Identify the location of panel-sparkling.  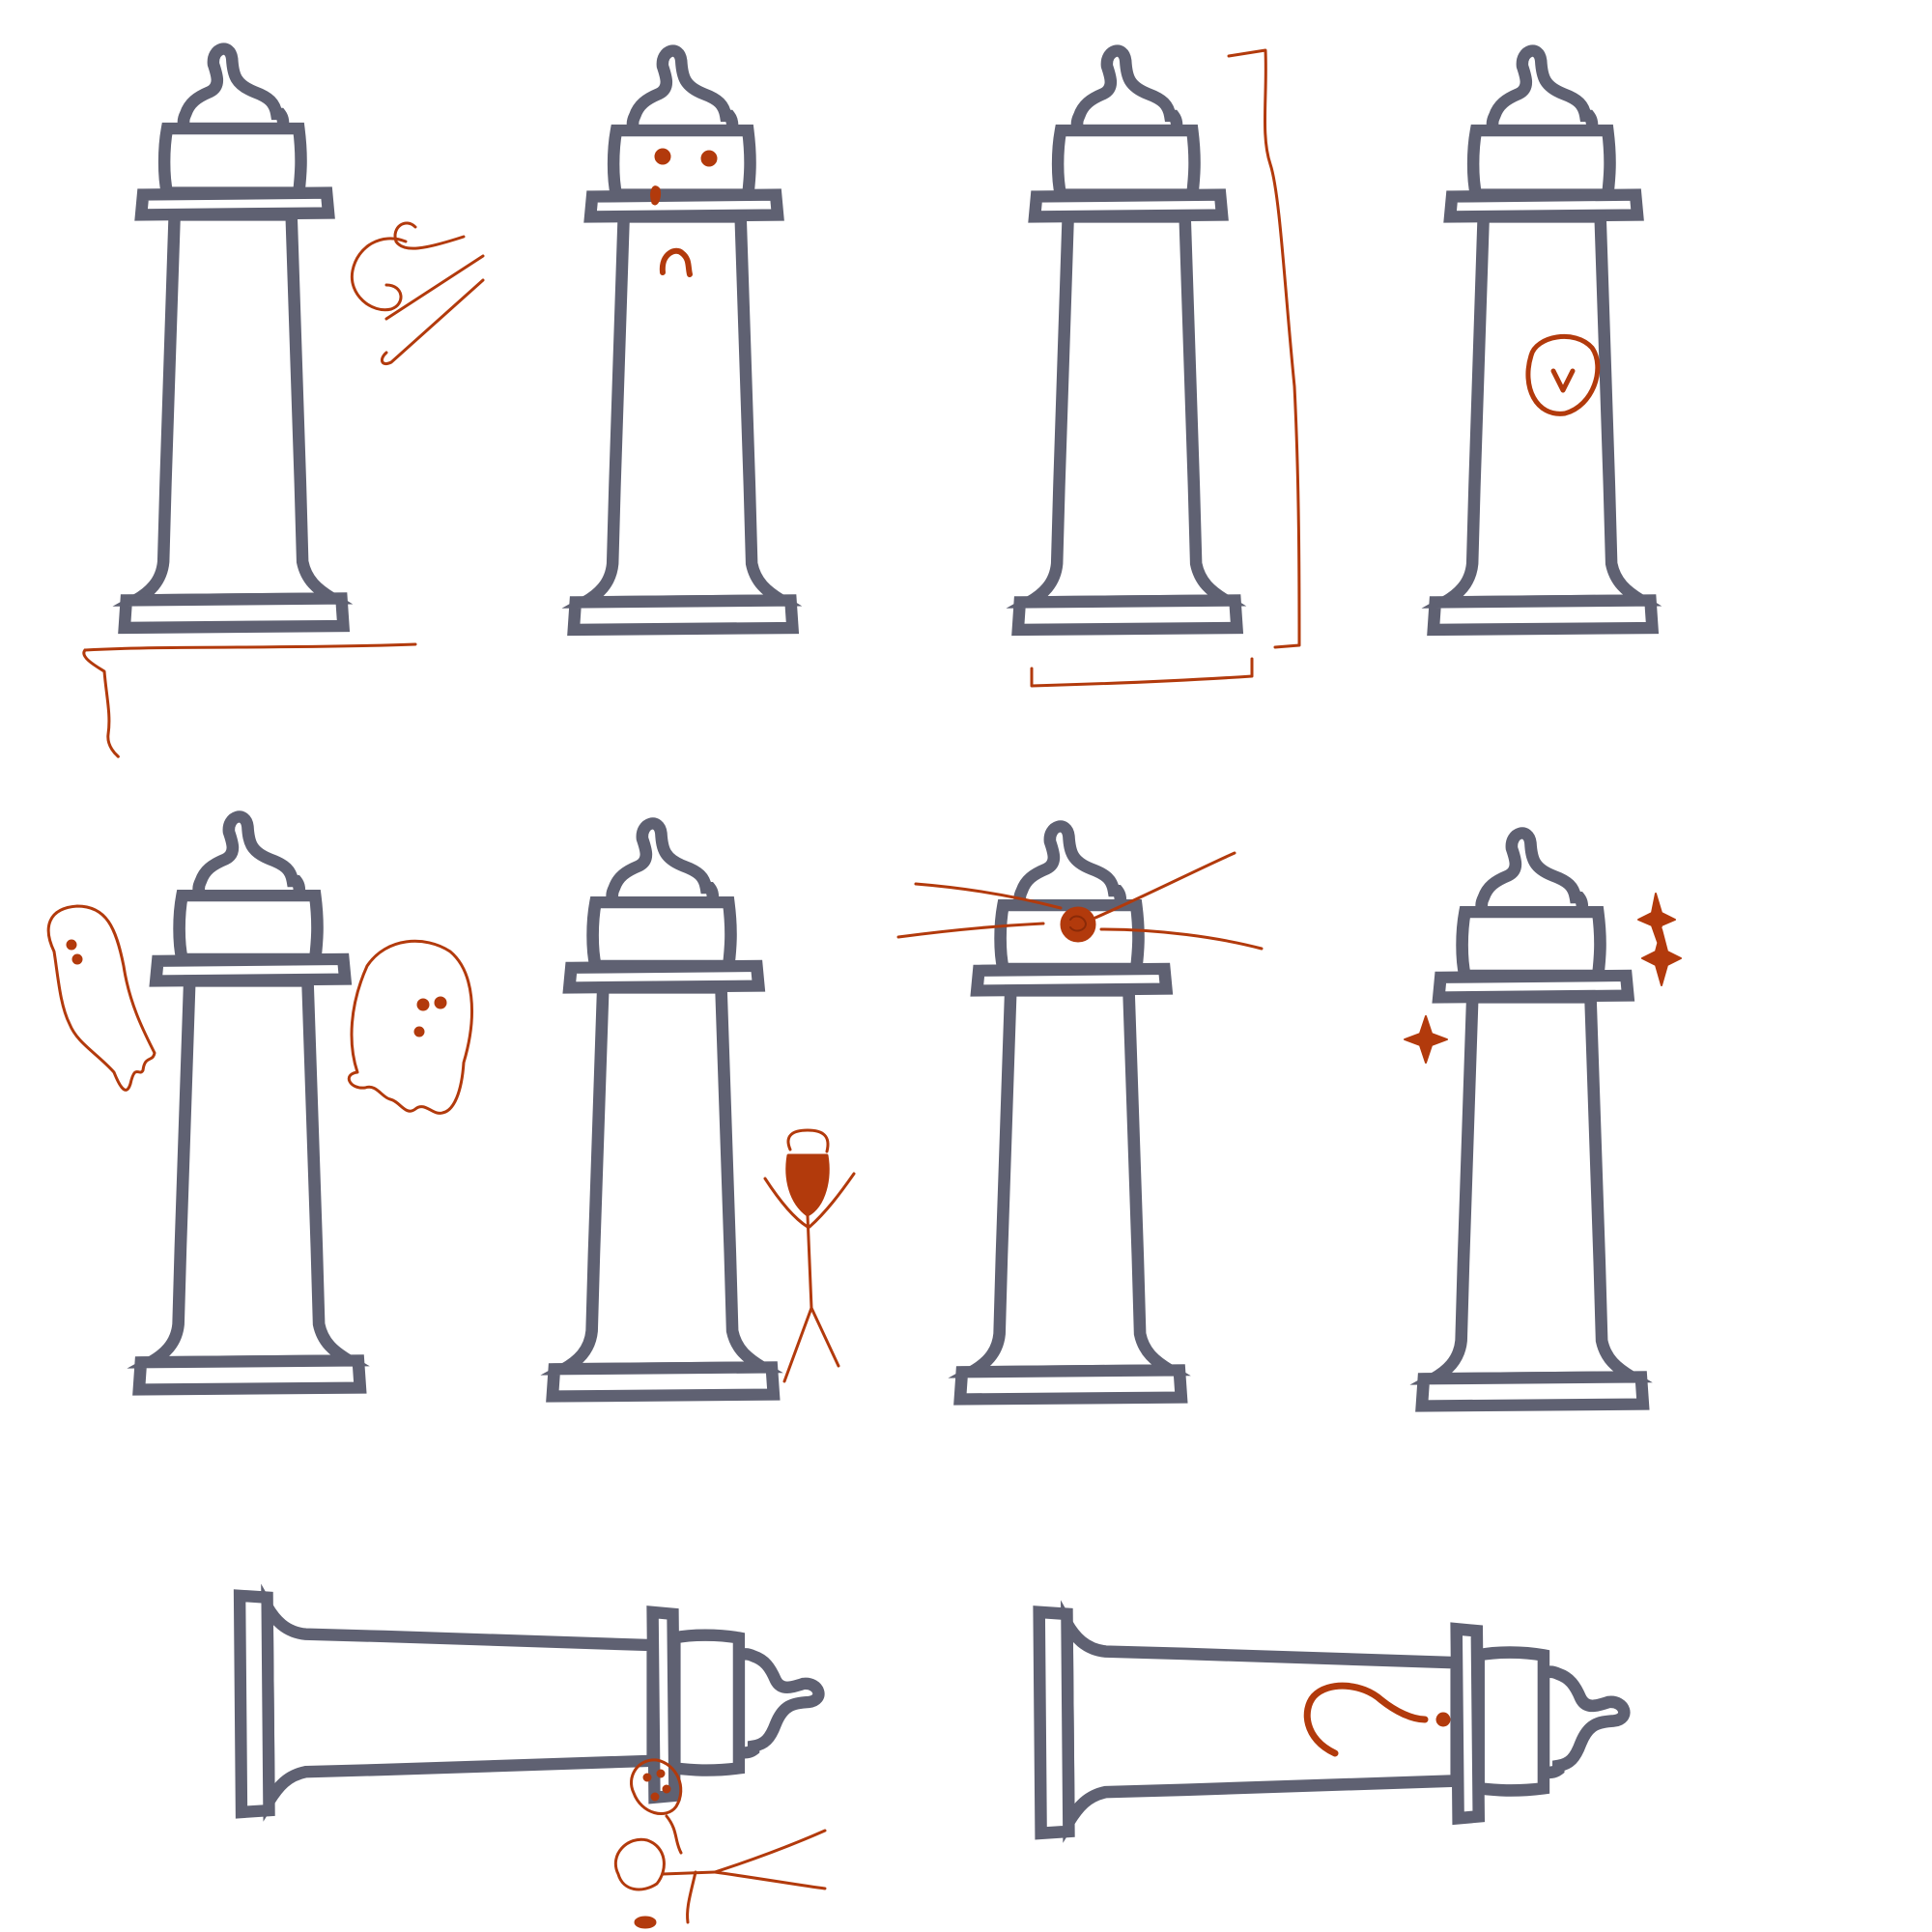
(1543, 1119).